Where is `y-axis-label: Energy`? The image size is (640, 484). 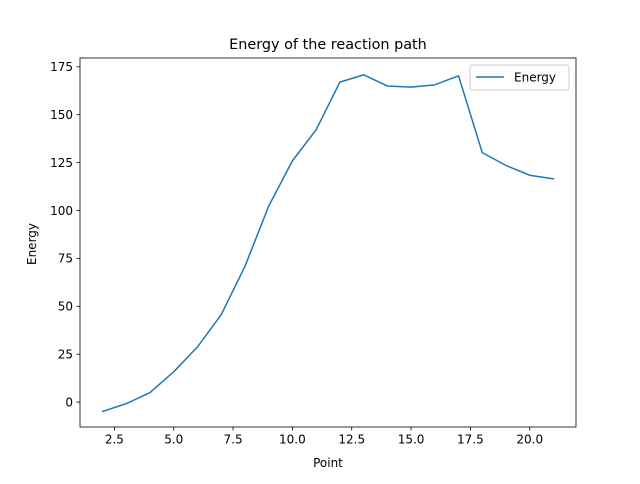
y-axis-label: Energy is located at coordinates (32, 244).